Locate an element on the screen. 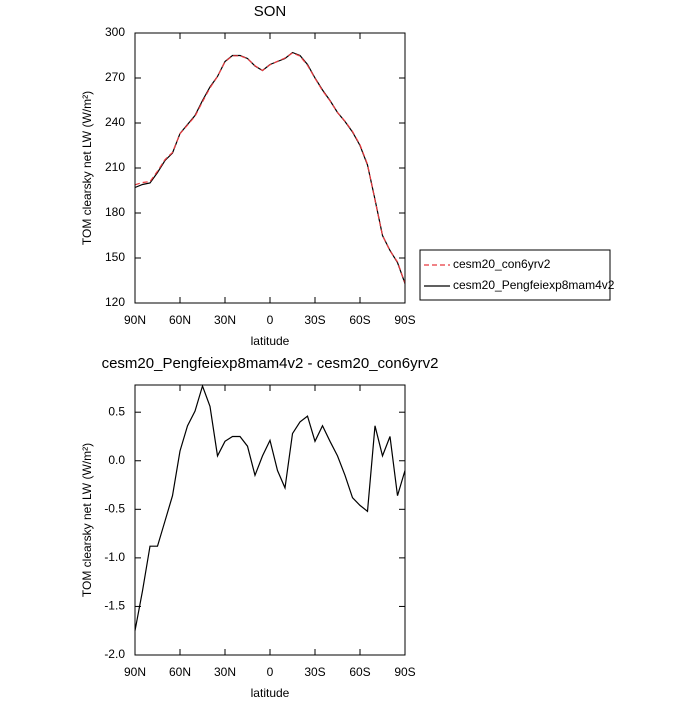  y-tick-label: -1.5 is located at coordinates (114, 606).